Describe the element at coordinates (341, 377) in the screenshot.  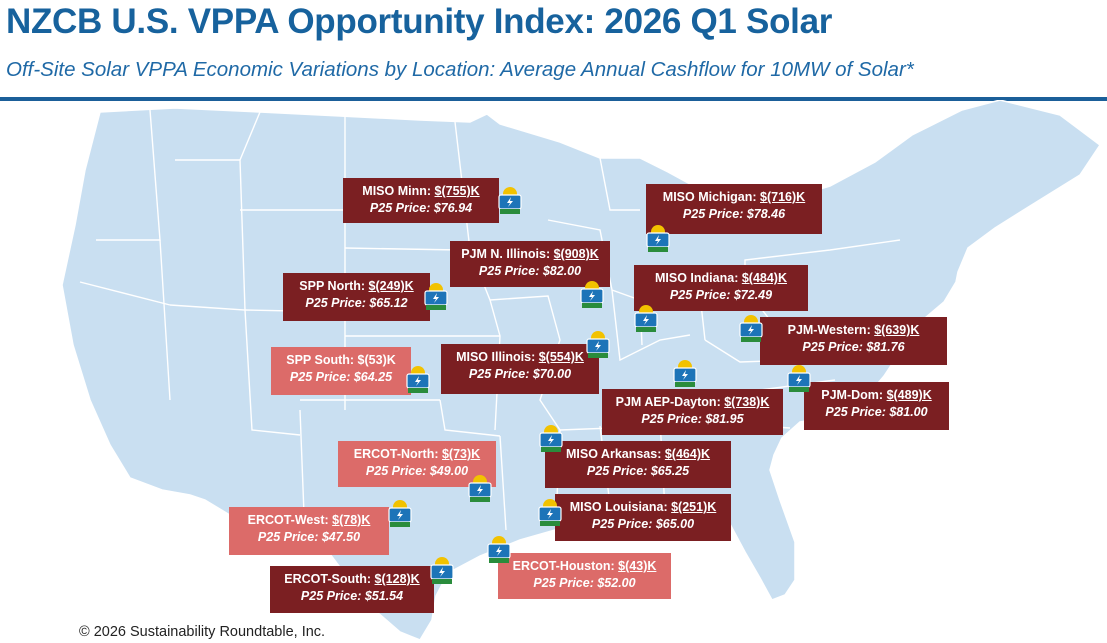
I see `region-price: P25 Price: $64.25` at that location.